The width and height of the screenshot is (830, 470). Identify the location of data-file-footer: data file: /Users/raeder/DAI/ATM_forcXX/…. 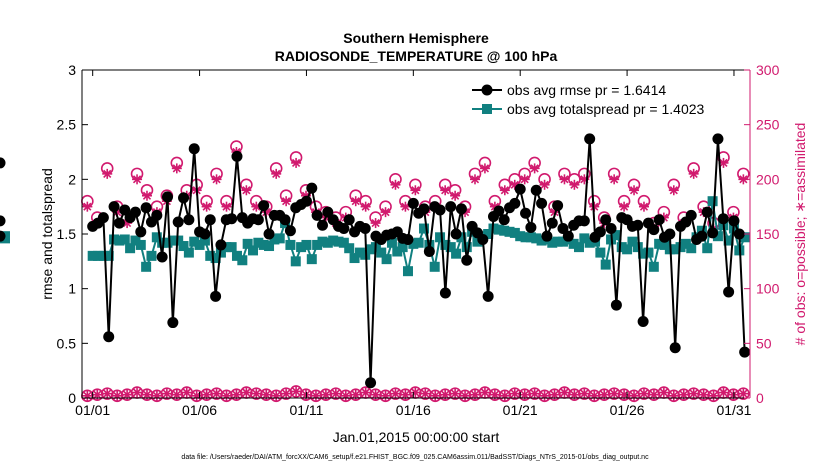
(415, 457).